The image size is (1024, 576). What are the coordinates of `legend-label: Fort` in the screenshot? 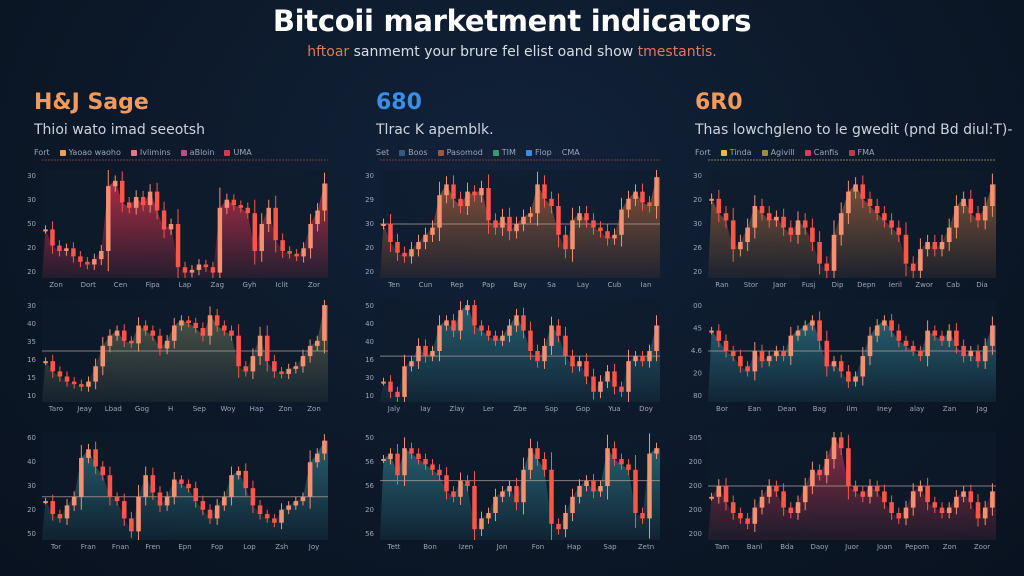 It's located at (703, 152).